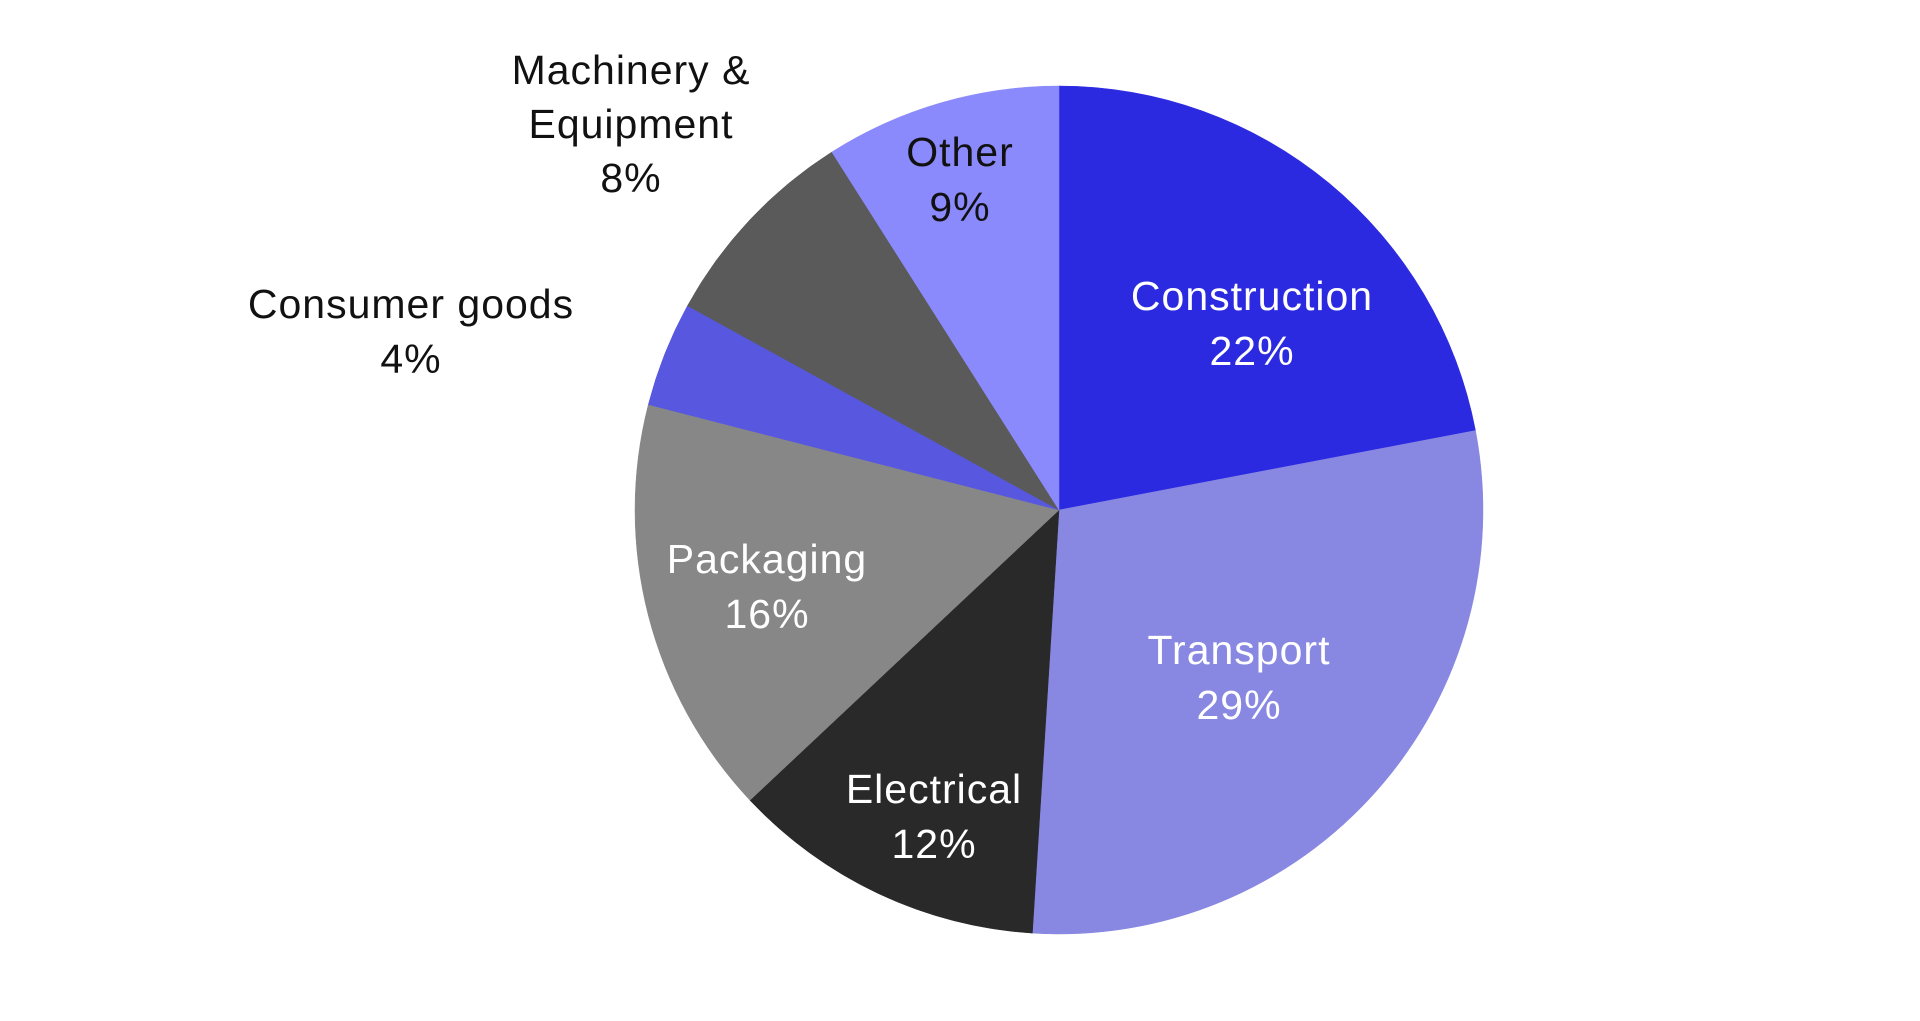  I want to click on slice-value-label-electrical: 12%, so click(933, 844).